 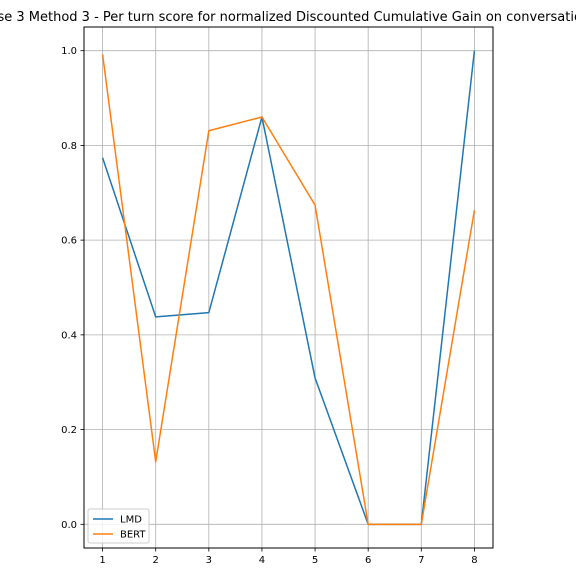 I want to click on legend: LMD BERT, so click(x=118, y=526).